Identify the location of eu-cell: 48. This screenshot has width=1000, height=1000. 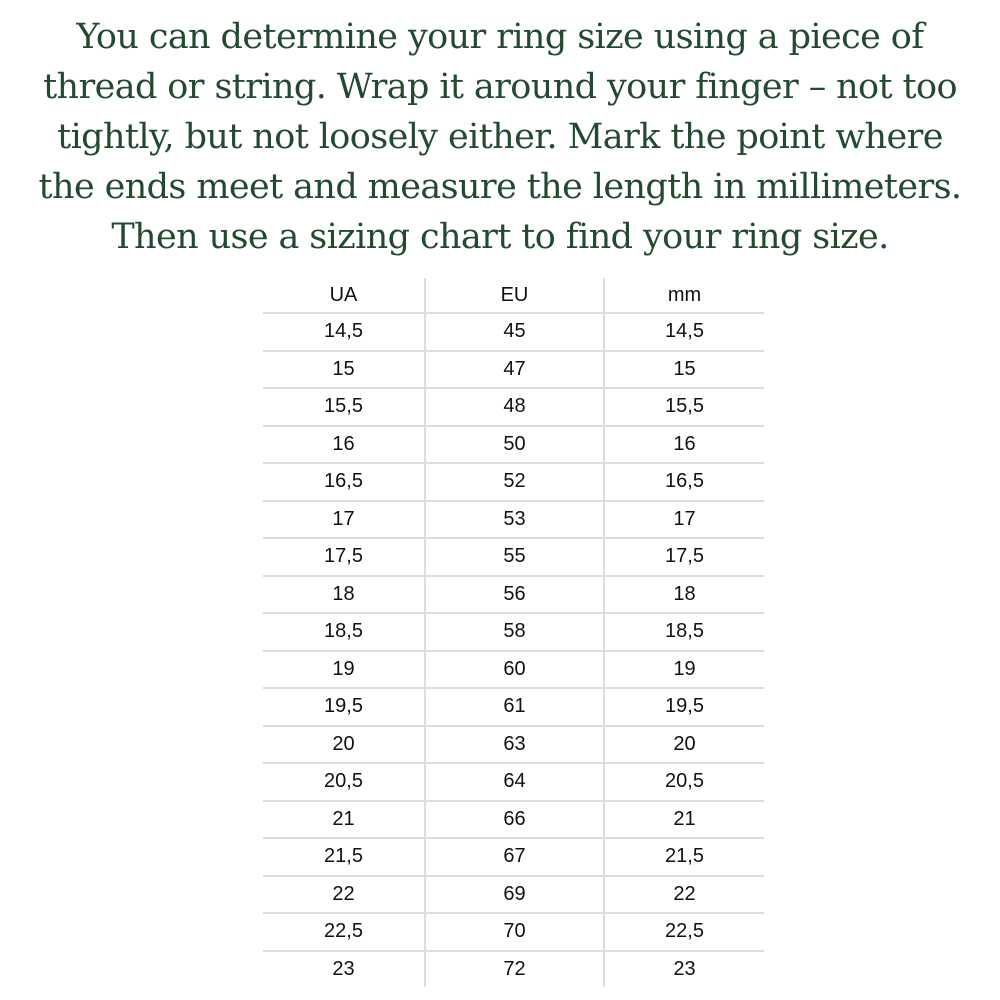
(515, 407).